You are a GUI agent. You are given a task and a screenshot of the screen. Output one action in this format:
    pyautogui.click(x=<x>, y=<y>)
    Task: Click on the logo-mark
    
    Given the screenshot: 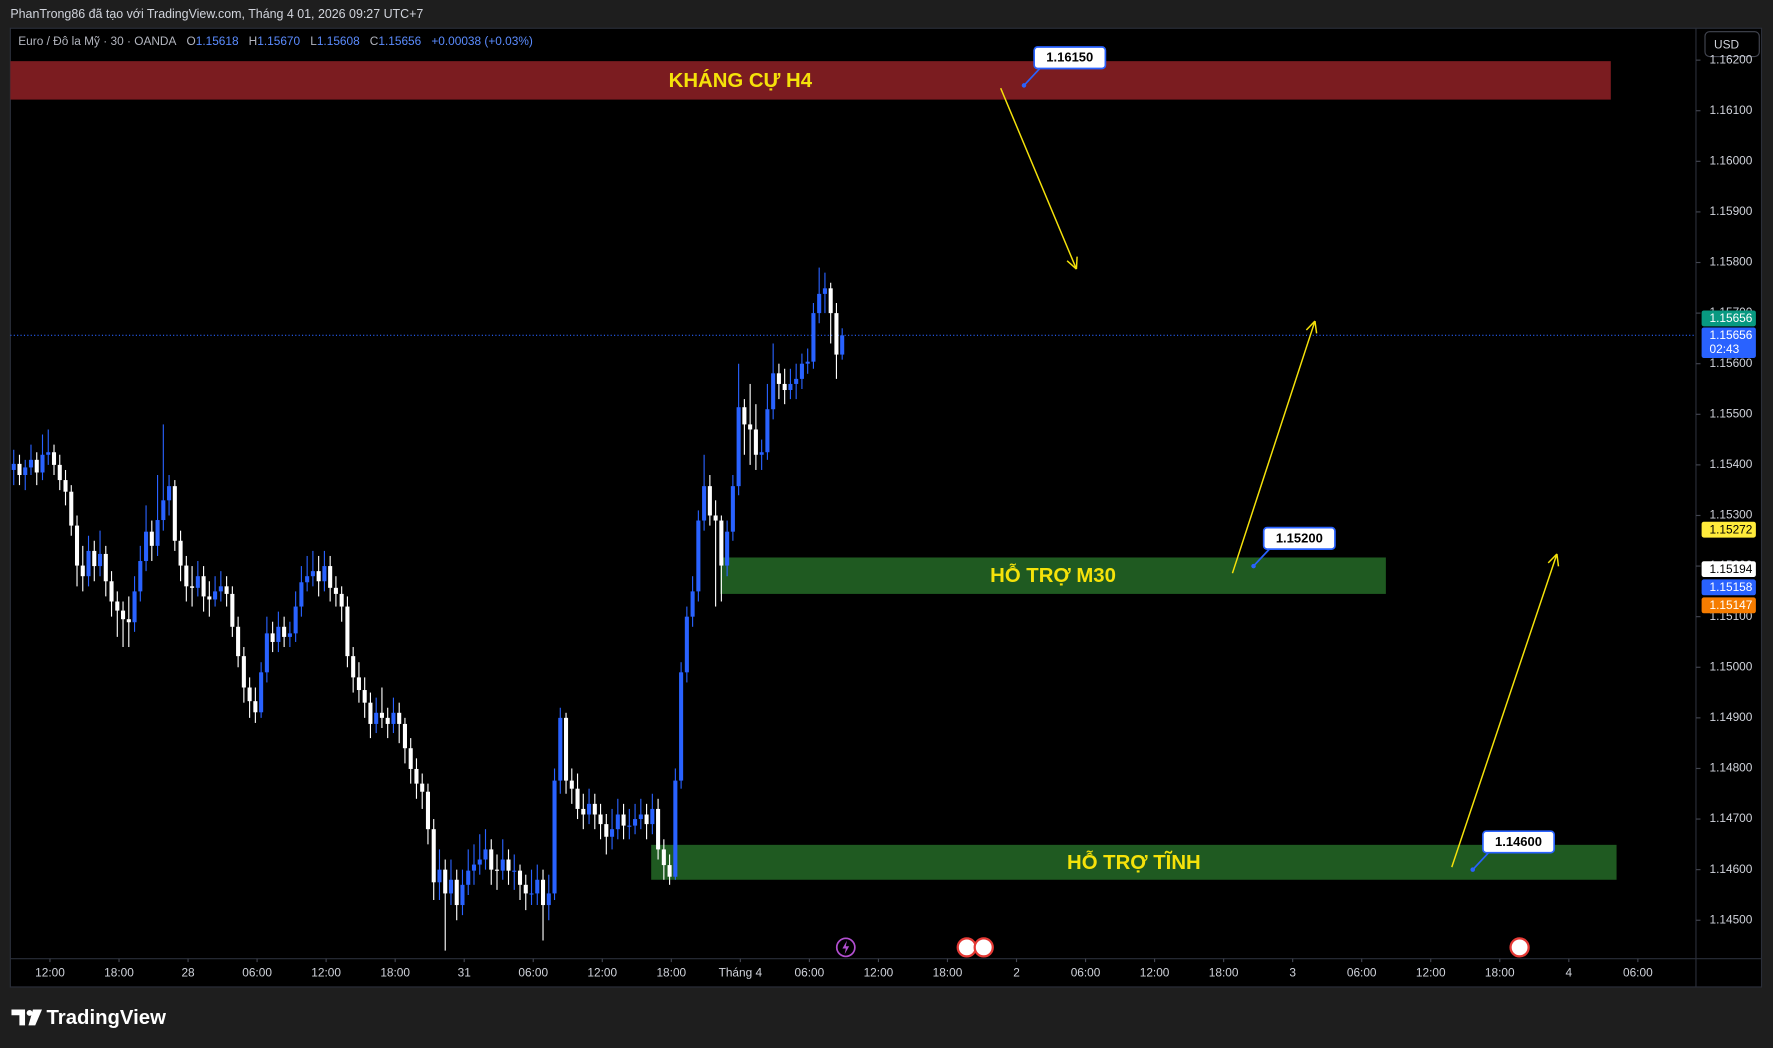 What is the action you would take?
    pyautogui.click(x=18, y=1017)
    